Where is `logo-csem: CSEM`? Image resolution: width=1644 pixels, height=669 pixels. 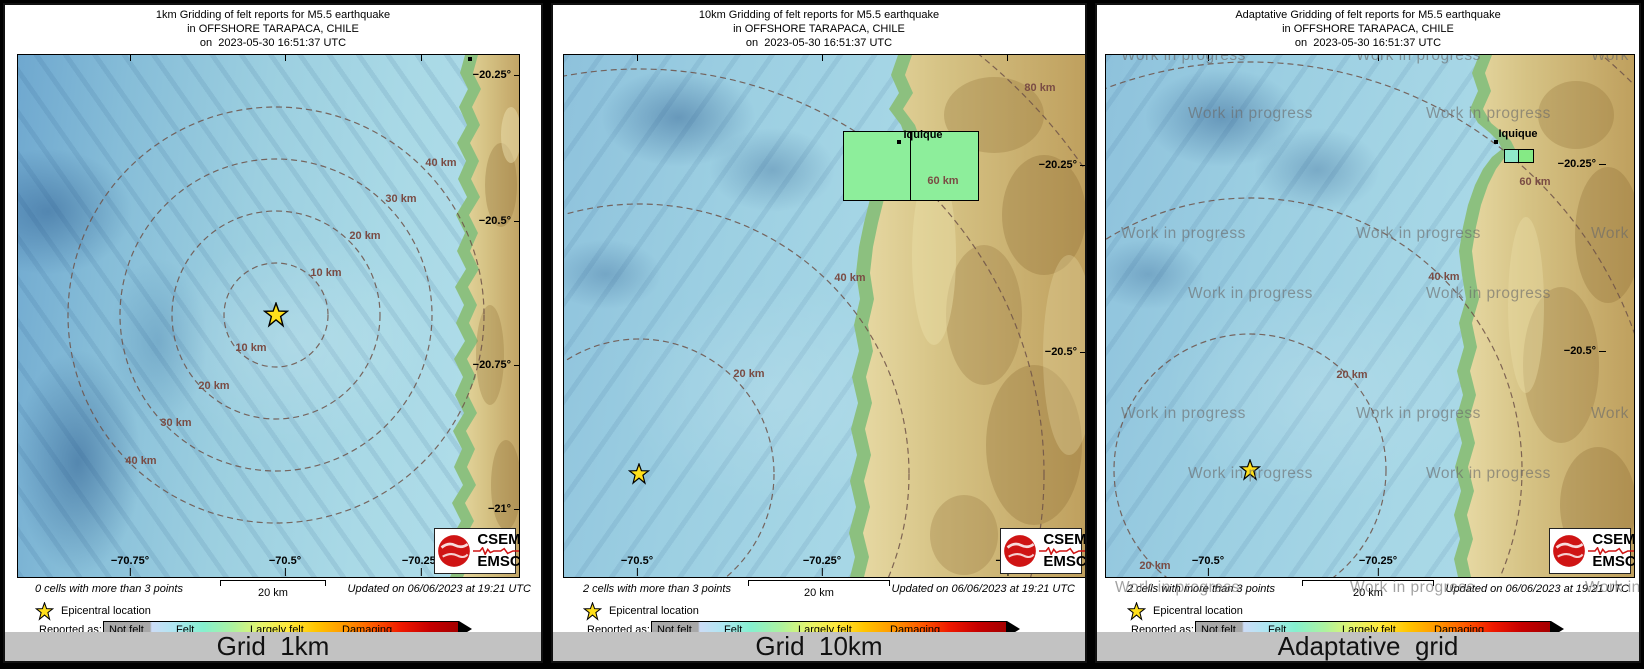 logo-csem: CSEM is located at coordinates (1613, 539).